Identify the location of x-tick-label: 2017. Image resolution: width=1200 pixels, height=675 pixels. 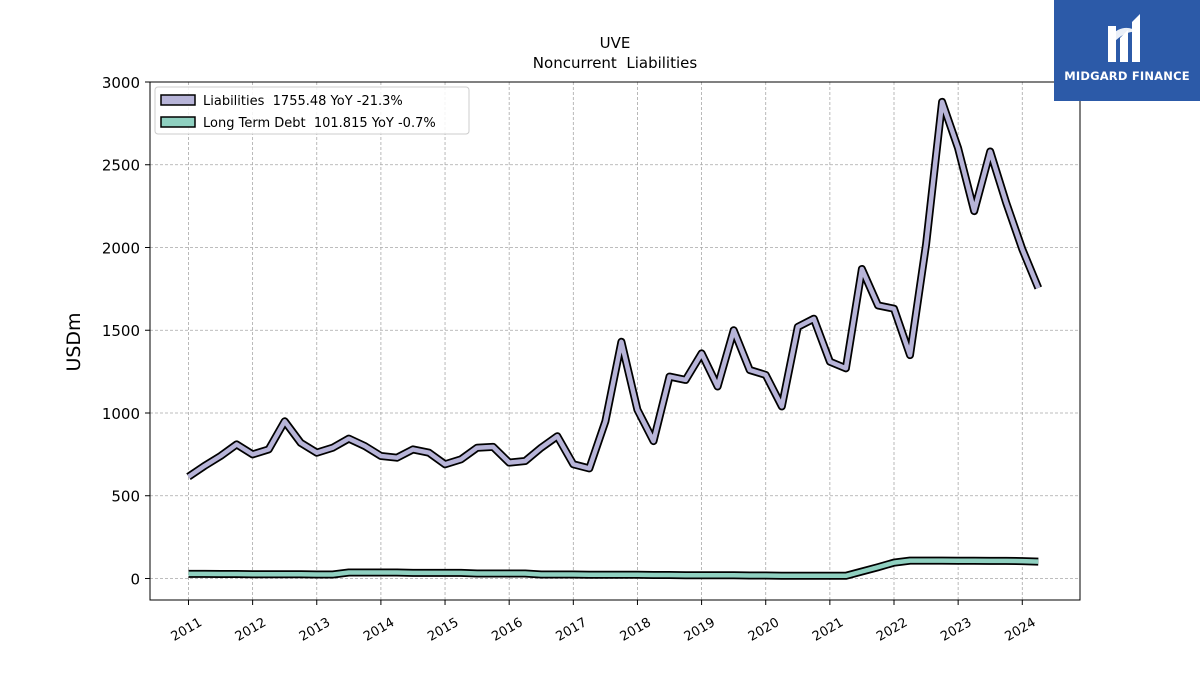
(571, 630).